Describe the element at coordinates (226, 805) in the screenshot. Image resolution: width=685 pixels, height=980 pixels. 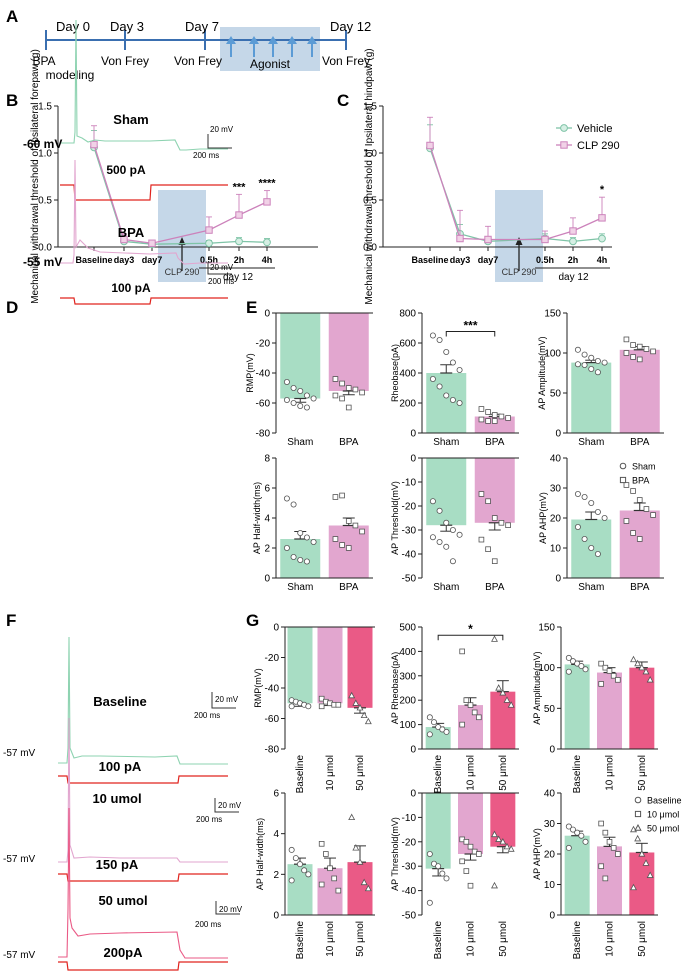
I see `scale-bar-f2` at that location.